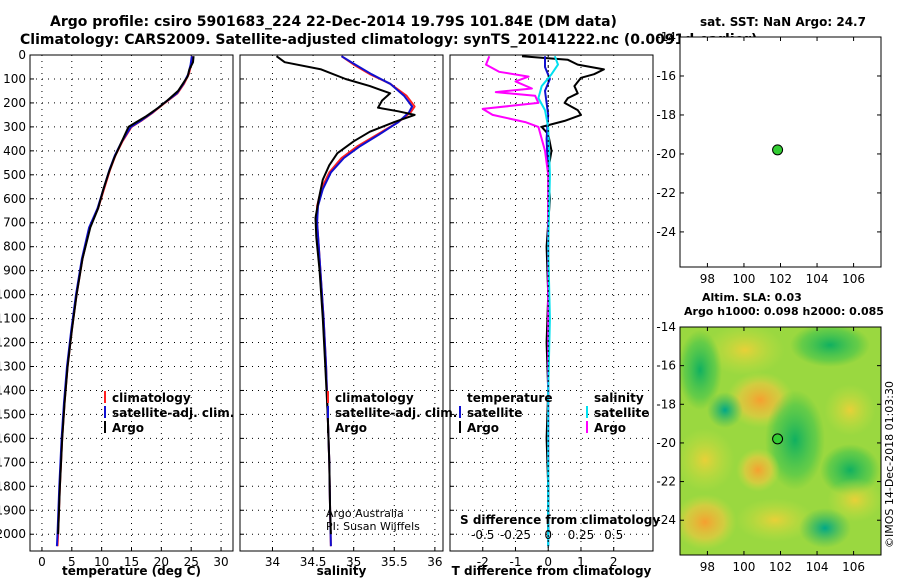  Describe the element at coordinates (460, 427) in the screenshot. I see `legend-swatch-t-argo` at that location.